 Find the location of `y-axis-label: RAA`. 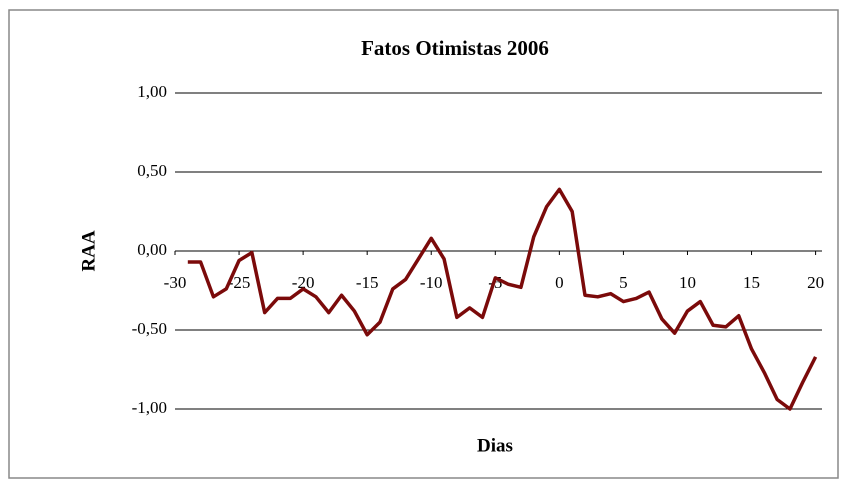

y-axis-label: RAA is located at coordinates (88, 250).